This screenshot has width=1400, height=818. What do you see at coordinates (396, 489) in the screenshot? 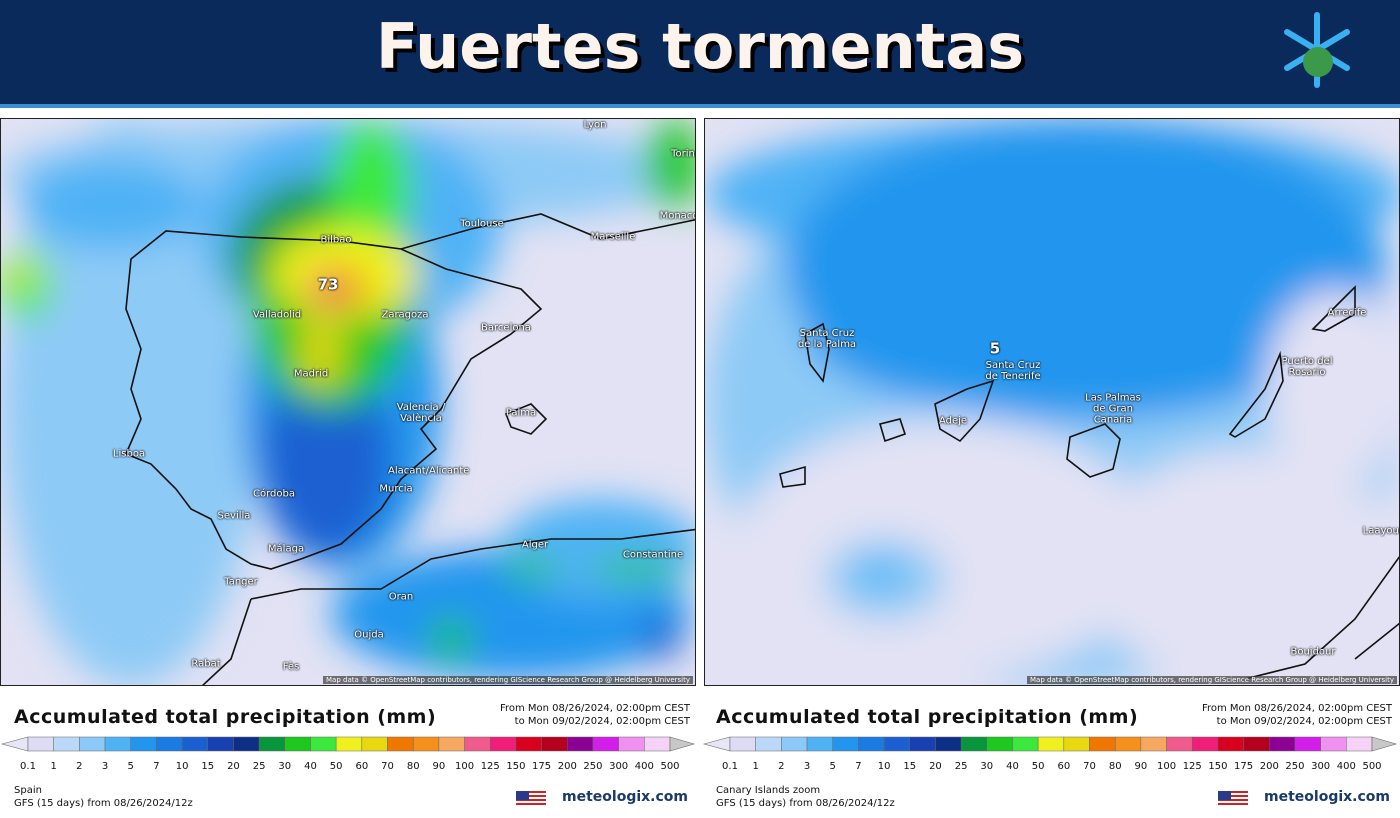
I see `map-label: Murcia` at bounding box center [396, 489].